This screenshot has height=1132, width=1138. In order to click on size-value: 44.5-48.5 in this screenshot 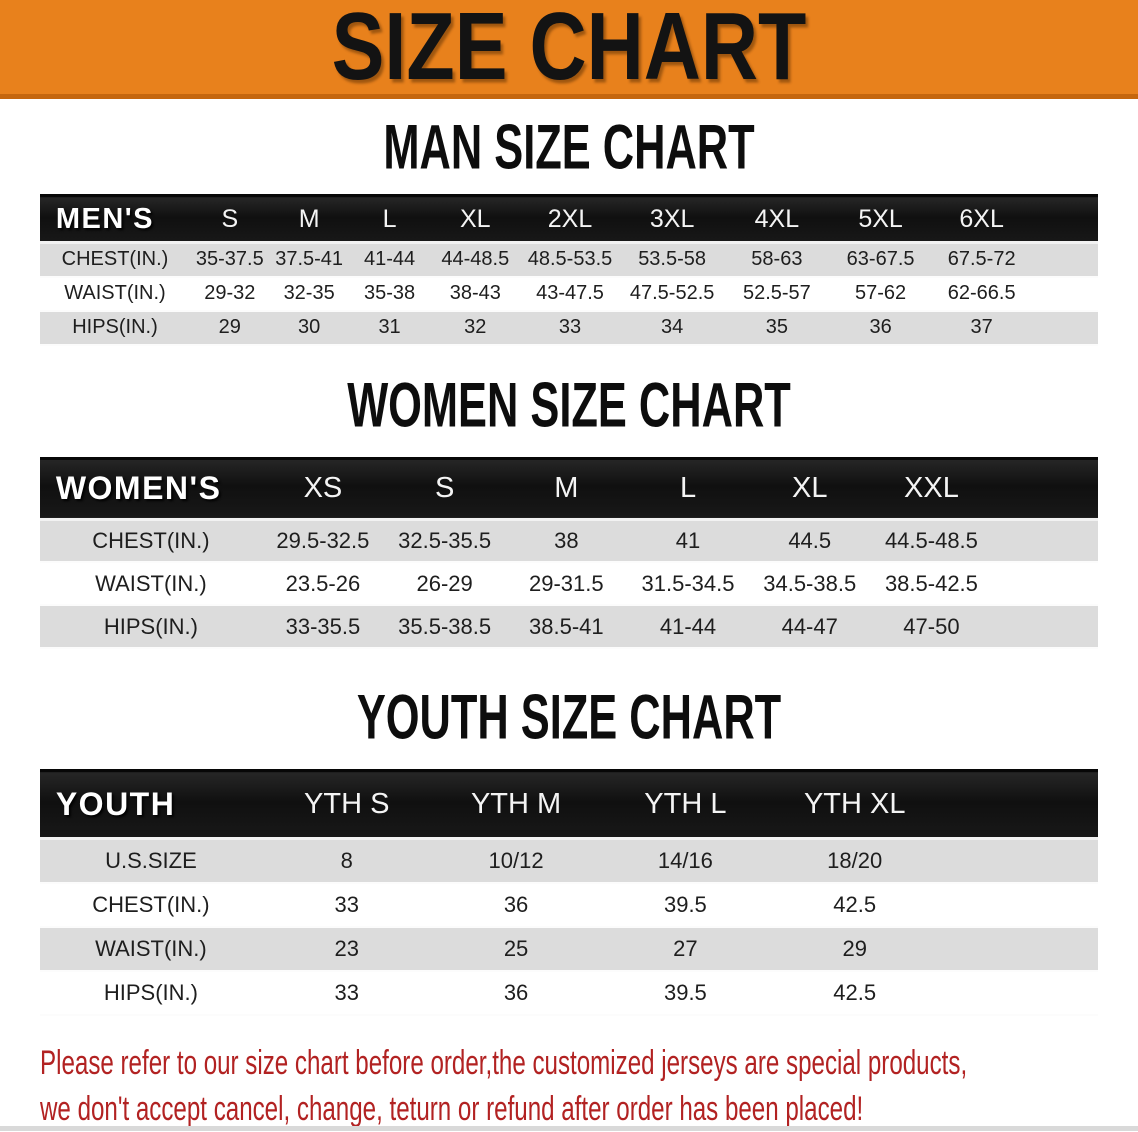, I will do `click(931, 541)`.